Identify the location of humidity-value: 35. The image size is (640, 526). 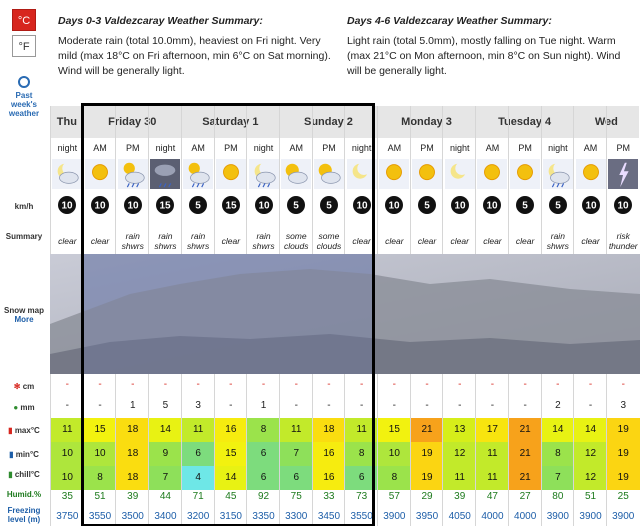
(67, 496).